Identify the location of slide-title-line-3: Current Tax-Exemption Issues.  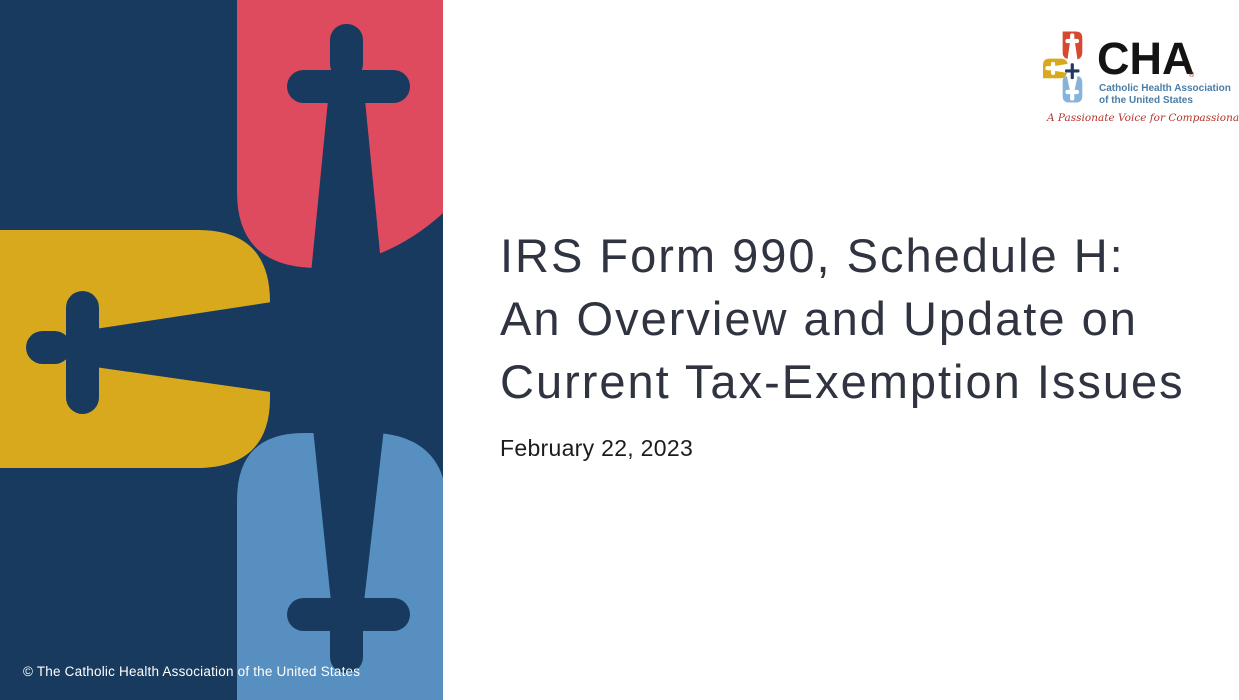
(842, 381).